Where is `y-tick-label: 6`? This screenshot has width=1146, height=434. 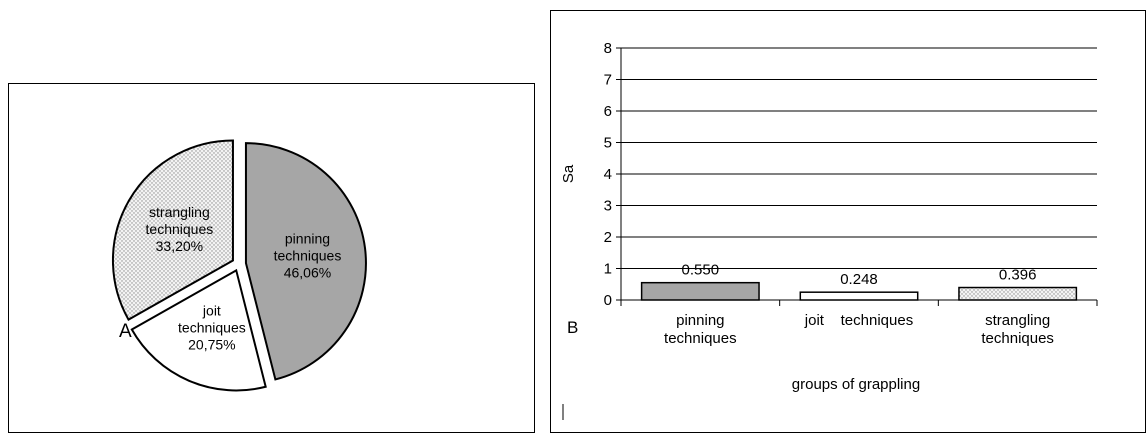 y-tick-label: 6 is located at coordinates (608, 111).